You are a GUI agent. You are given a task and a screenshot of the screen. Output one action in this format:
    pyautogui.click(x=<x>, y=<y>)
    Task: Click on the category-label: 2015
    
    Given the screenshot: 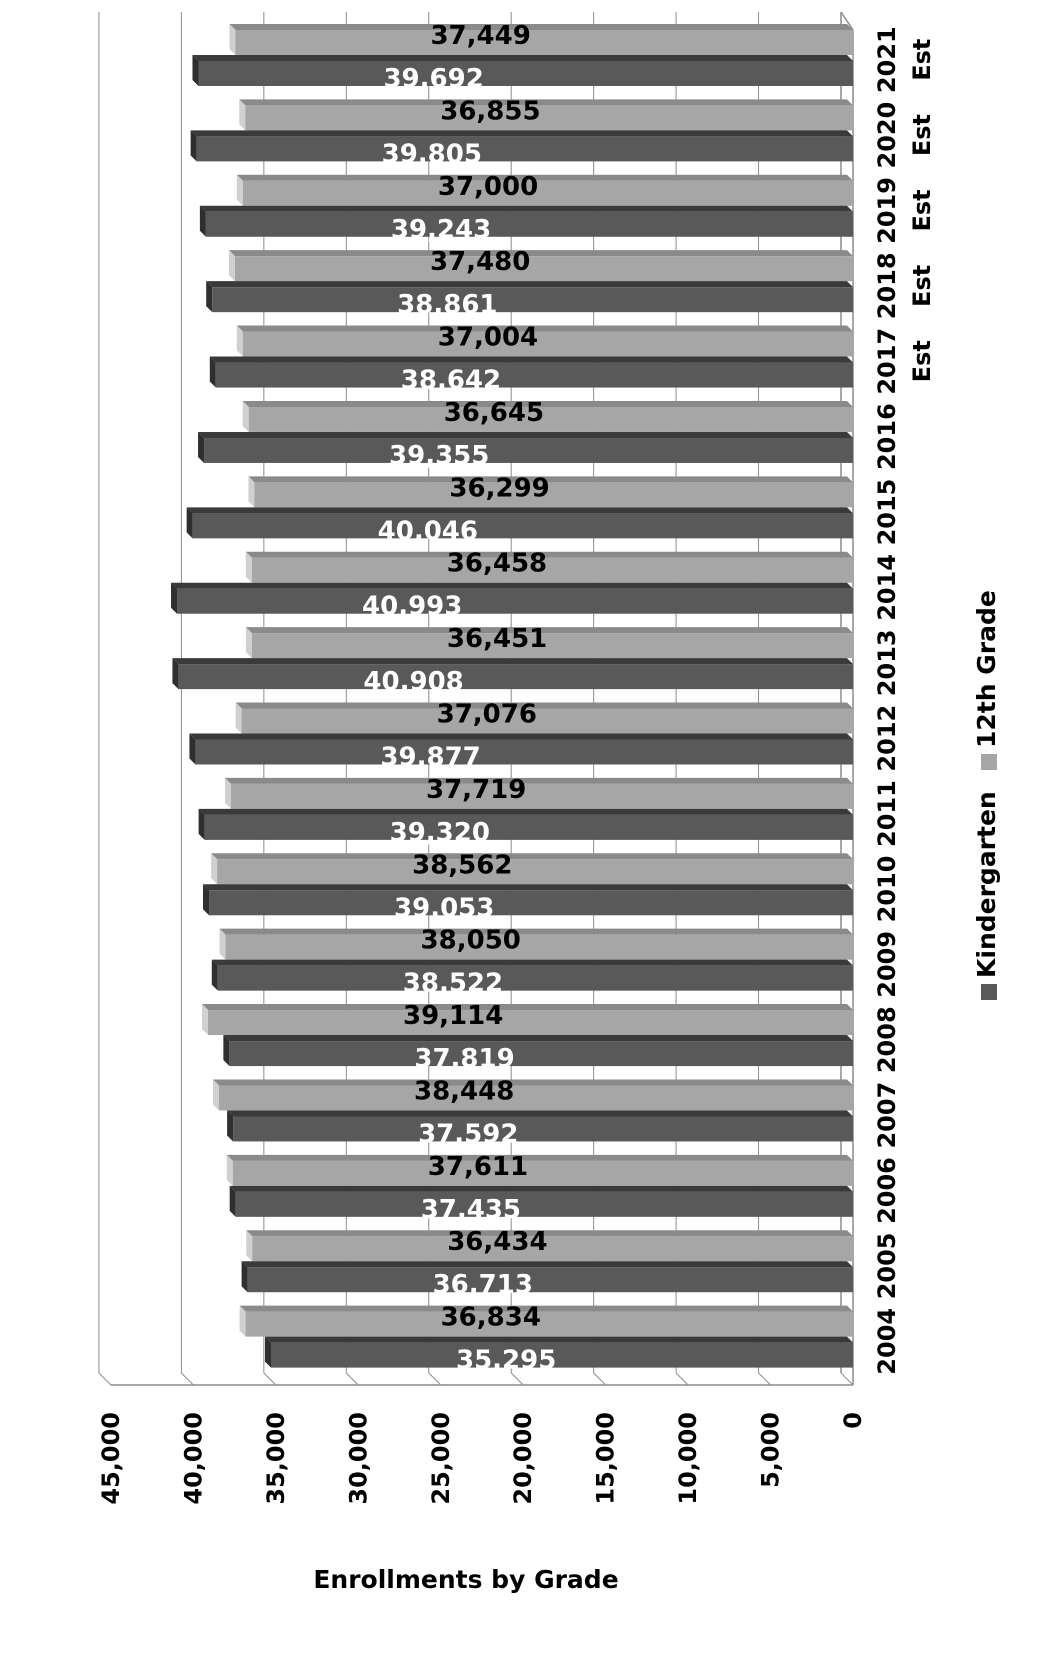 What is the action you would take?
    pyautogui.click(x=887, y=512)
    